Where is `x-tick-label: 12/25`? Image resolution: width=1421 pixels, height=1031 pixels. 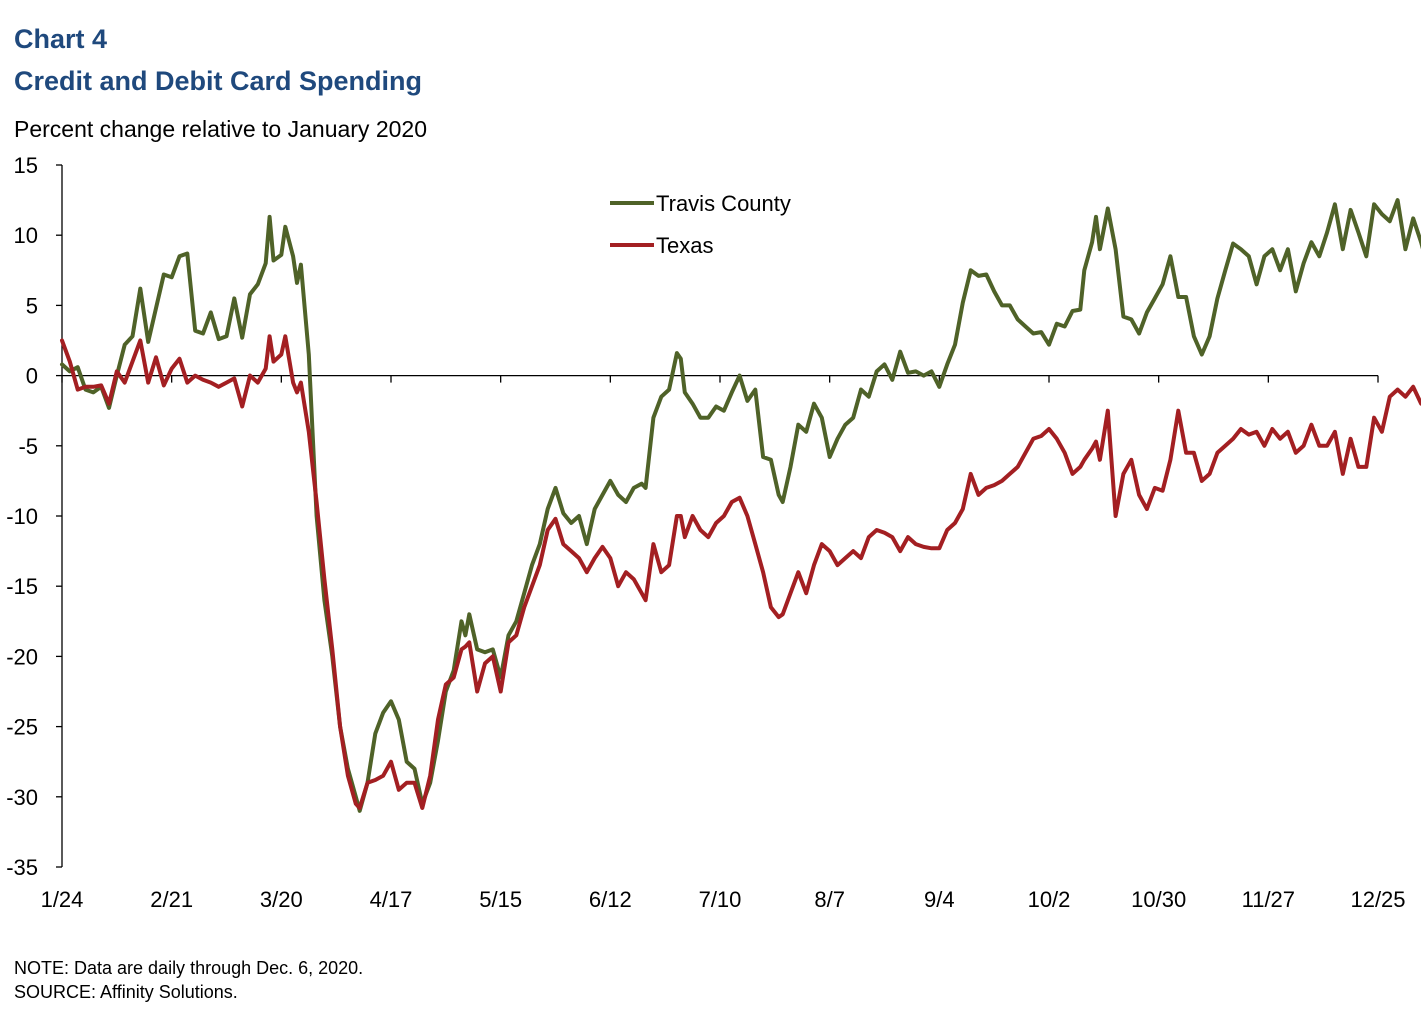 x-tick-label: 12/25 is located at coordinates (1377, 899).